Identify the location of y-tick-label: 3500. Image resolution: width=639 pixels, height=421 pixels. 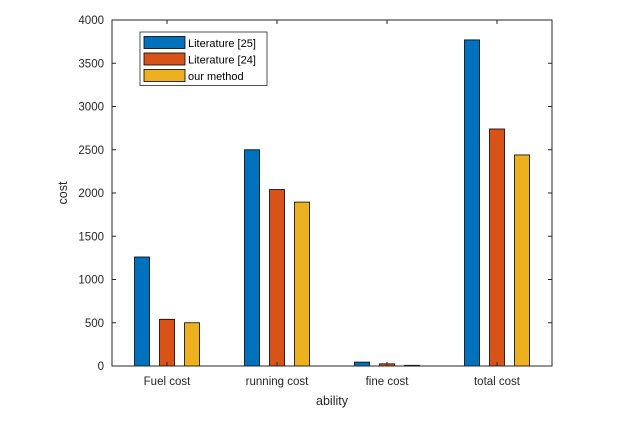
(91, 64).